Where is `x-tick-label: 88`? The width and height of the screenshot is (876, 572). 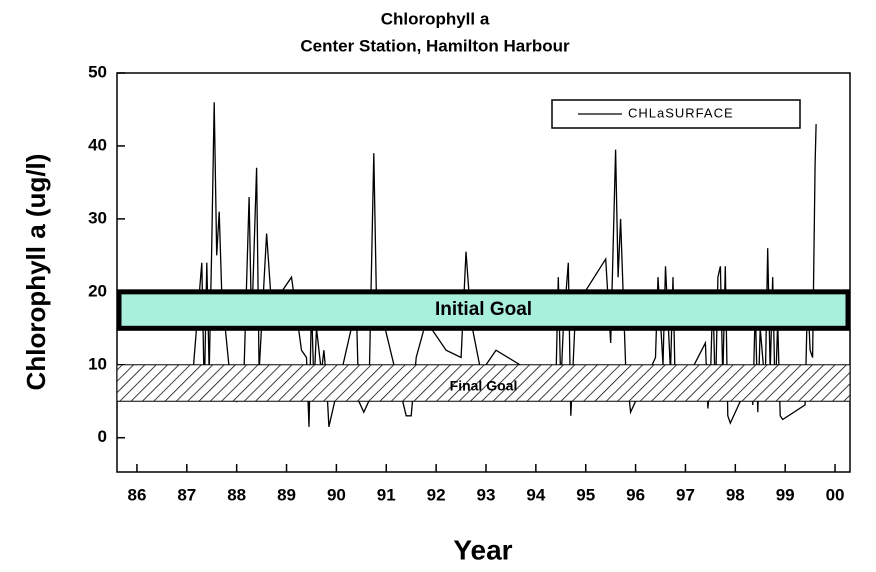
x-tick-label: 88 is located at coordinates (236, 494).